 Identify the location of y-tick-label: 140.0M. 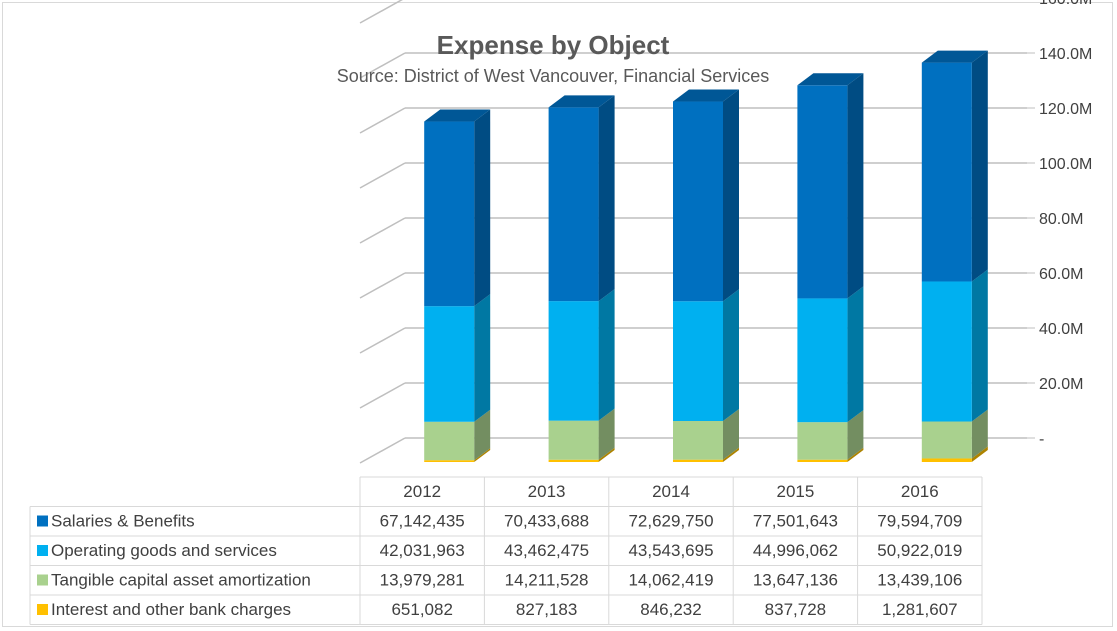
(1065, 54).